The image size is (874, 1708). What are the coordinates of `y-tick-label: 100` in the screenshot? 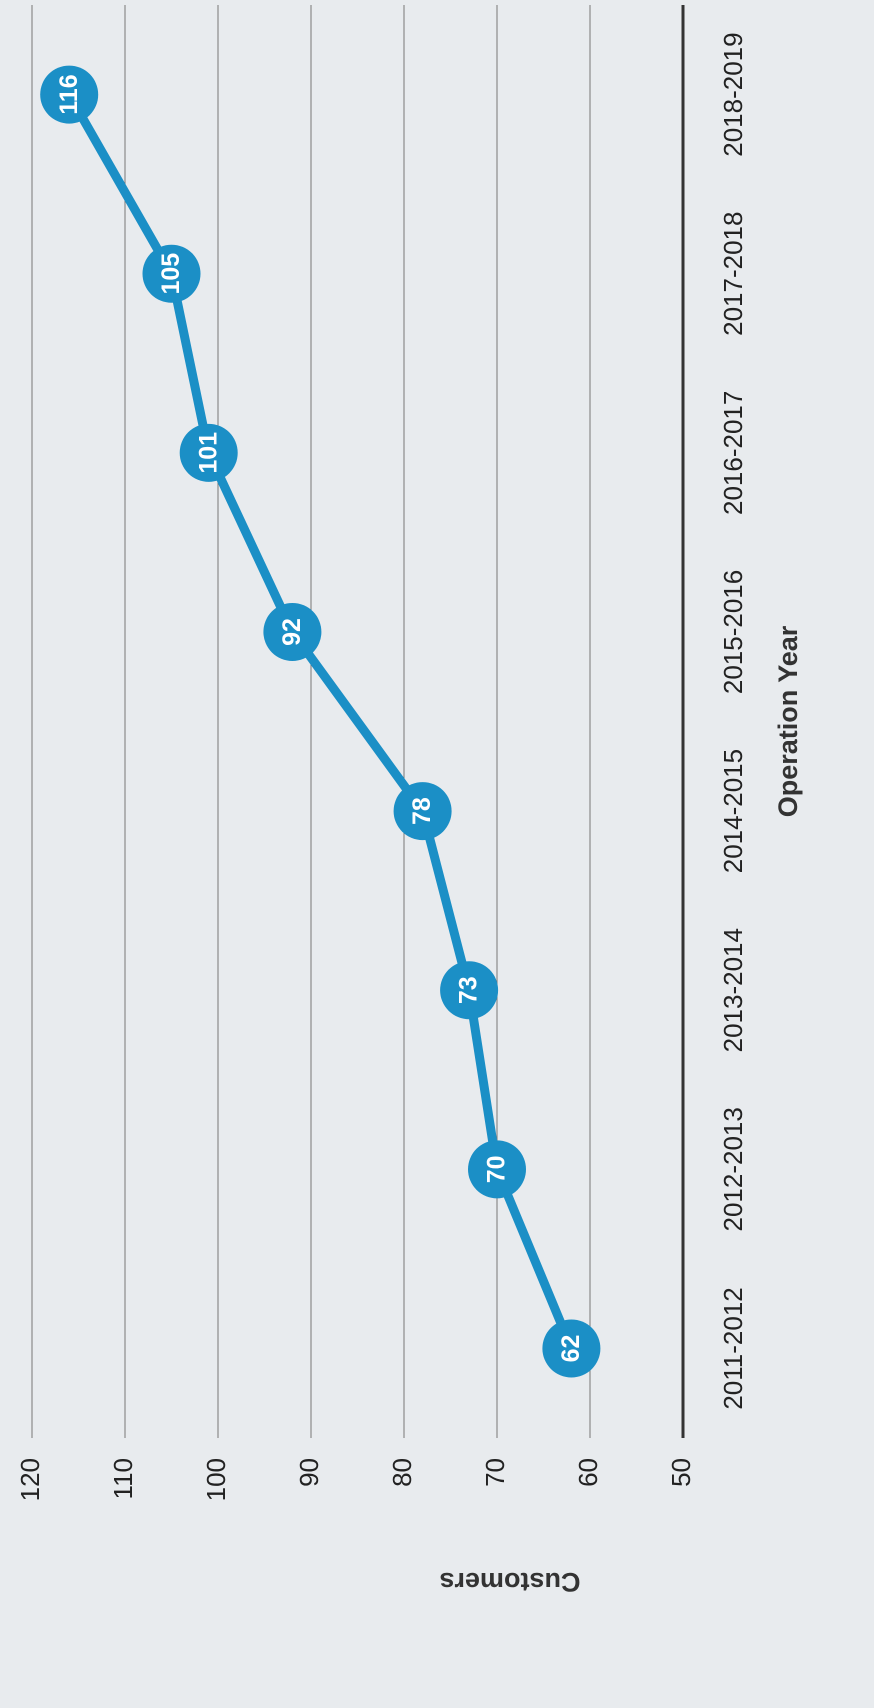 It's located at (216, 1479).